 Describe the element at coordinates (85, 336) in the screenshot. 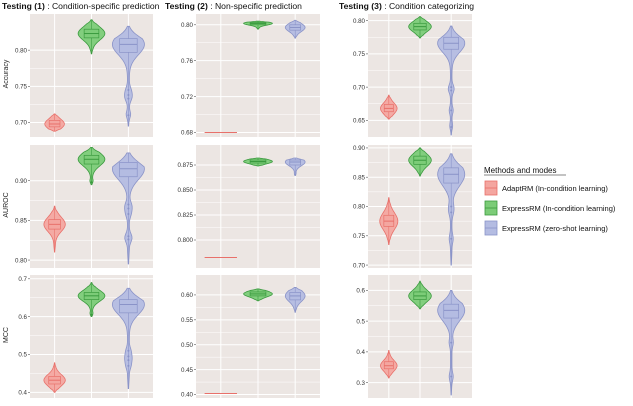

I see `panel-r3-c1: 0.4 0.5 0.6 0.7` at that location.